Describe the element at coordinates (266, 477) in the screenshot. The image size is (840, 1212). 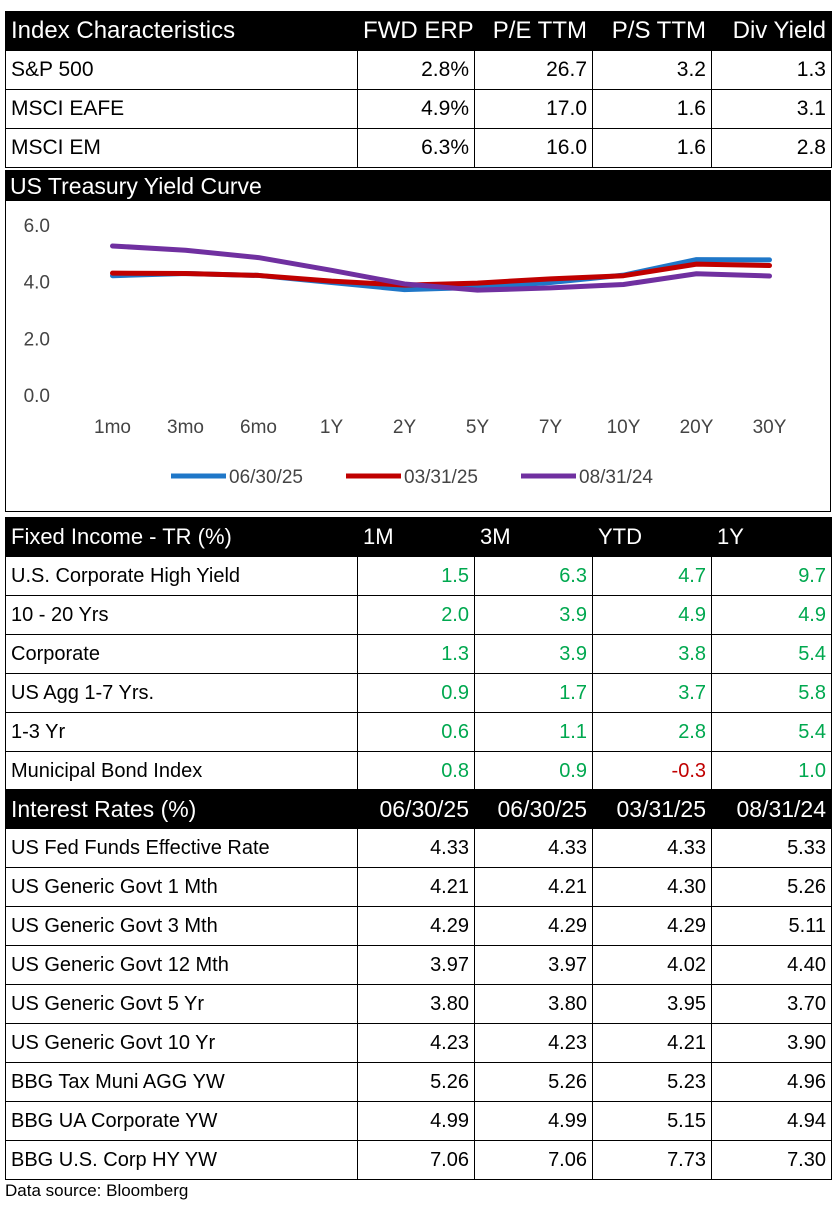
I see `legend-label: 06/30/25` at that location.